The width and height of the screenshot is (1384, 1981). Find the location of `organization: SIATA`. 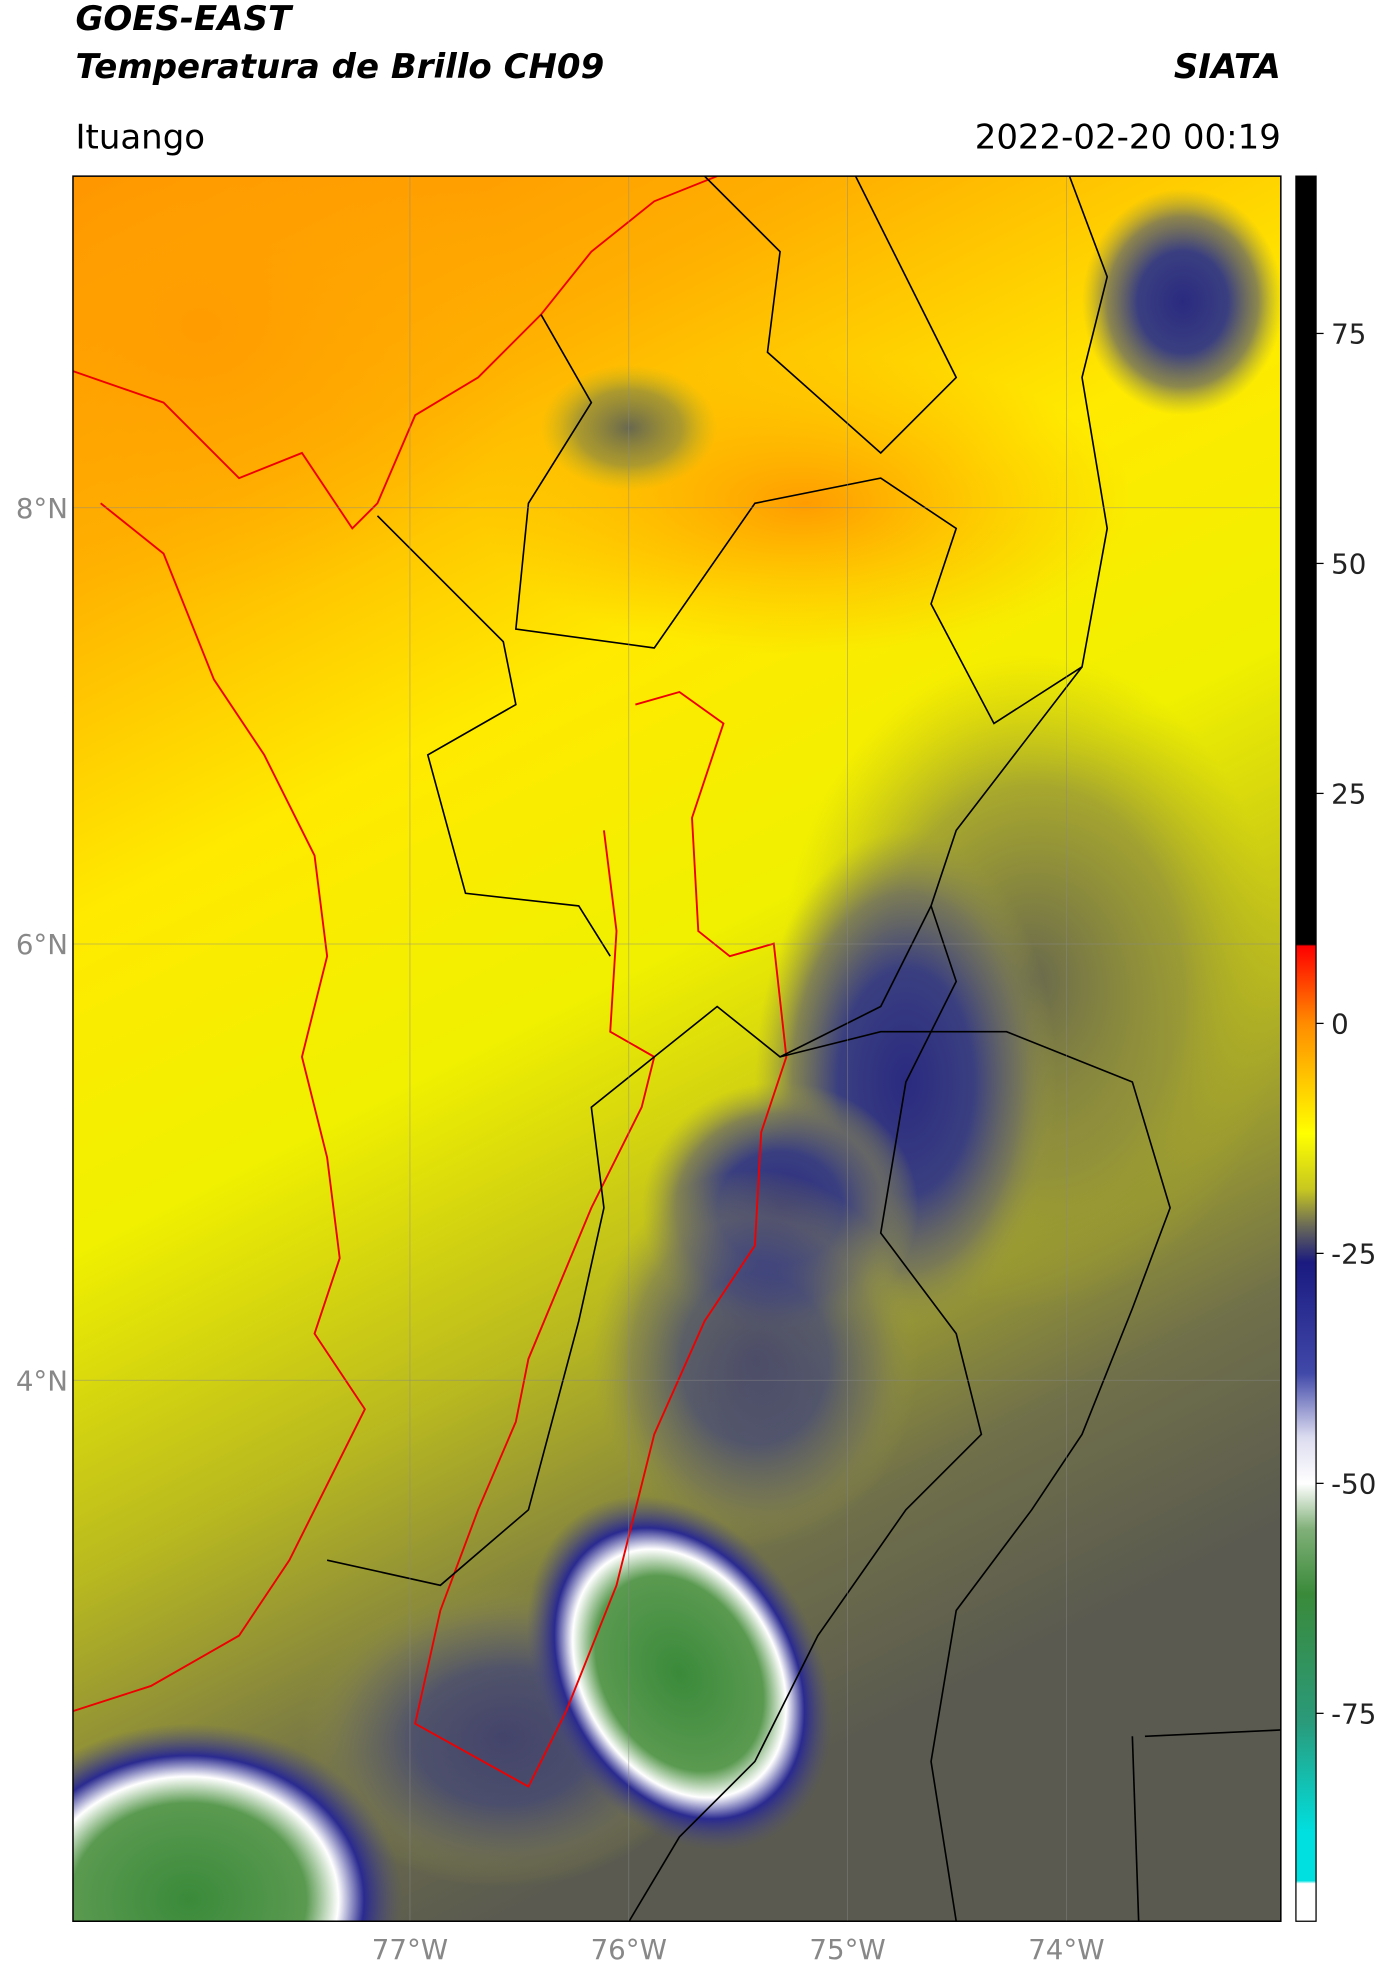

organization: SIATA is located at coordinates (1227, 67).